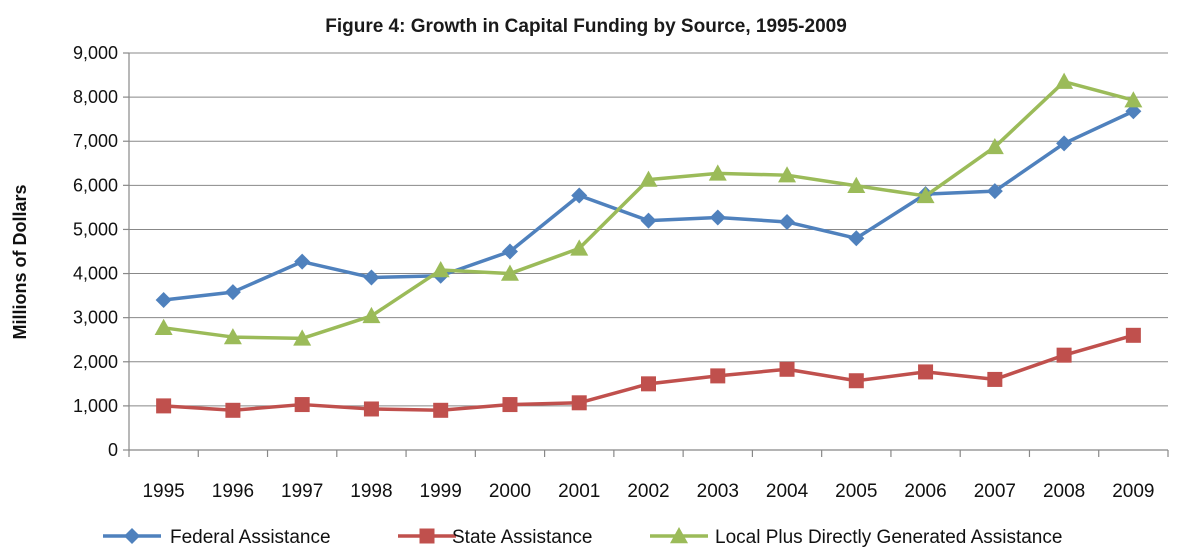 The width and height of the screenshot is (1193, 548). I want to click on y-tick-label: 4,000, so click(95, 274).